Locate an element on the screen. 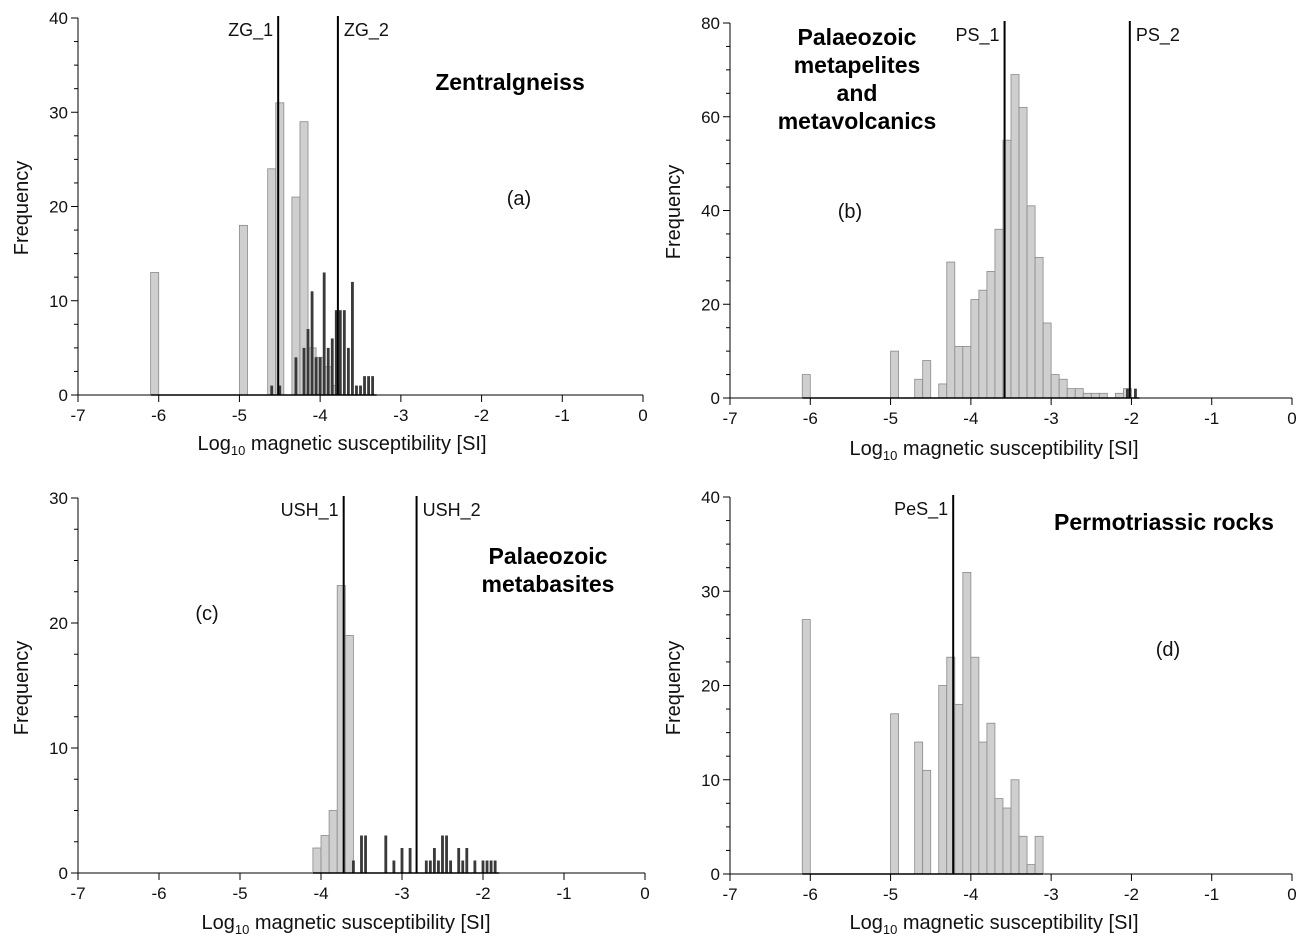 Image resolution: width=1314 pixels, height=936 pixels. y-tick-label: 20 is located at coordinates (710, 686).